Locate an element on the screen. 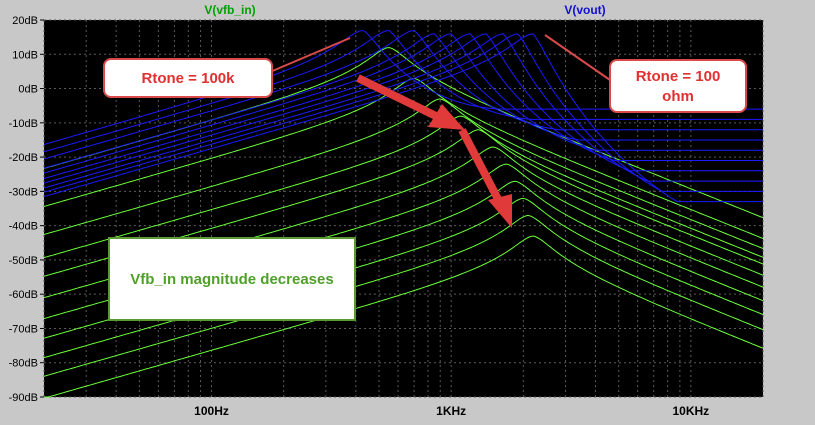 Image resolution: width=815 pixels, height=425 pixels. note-vfb-in-decreases-text: Vfb_in magnitude decreases is located at coordinates (231, 279).